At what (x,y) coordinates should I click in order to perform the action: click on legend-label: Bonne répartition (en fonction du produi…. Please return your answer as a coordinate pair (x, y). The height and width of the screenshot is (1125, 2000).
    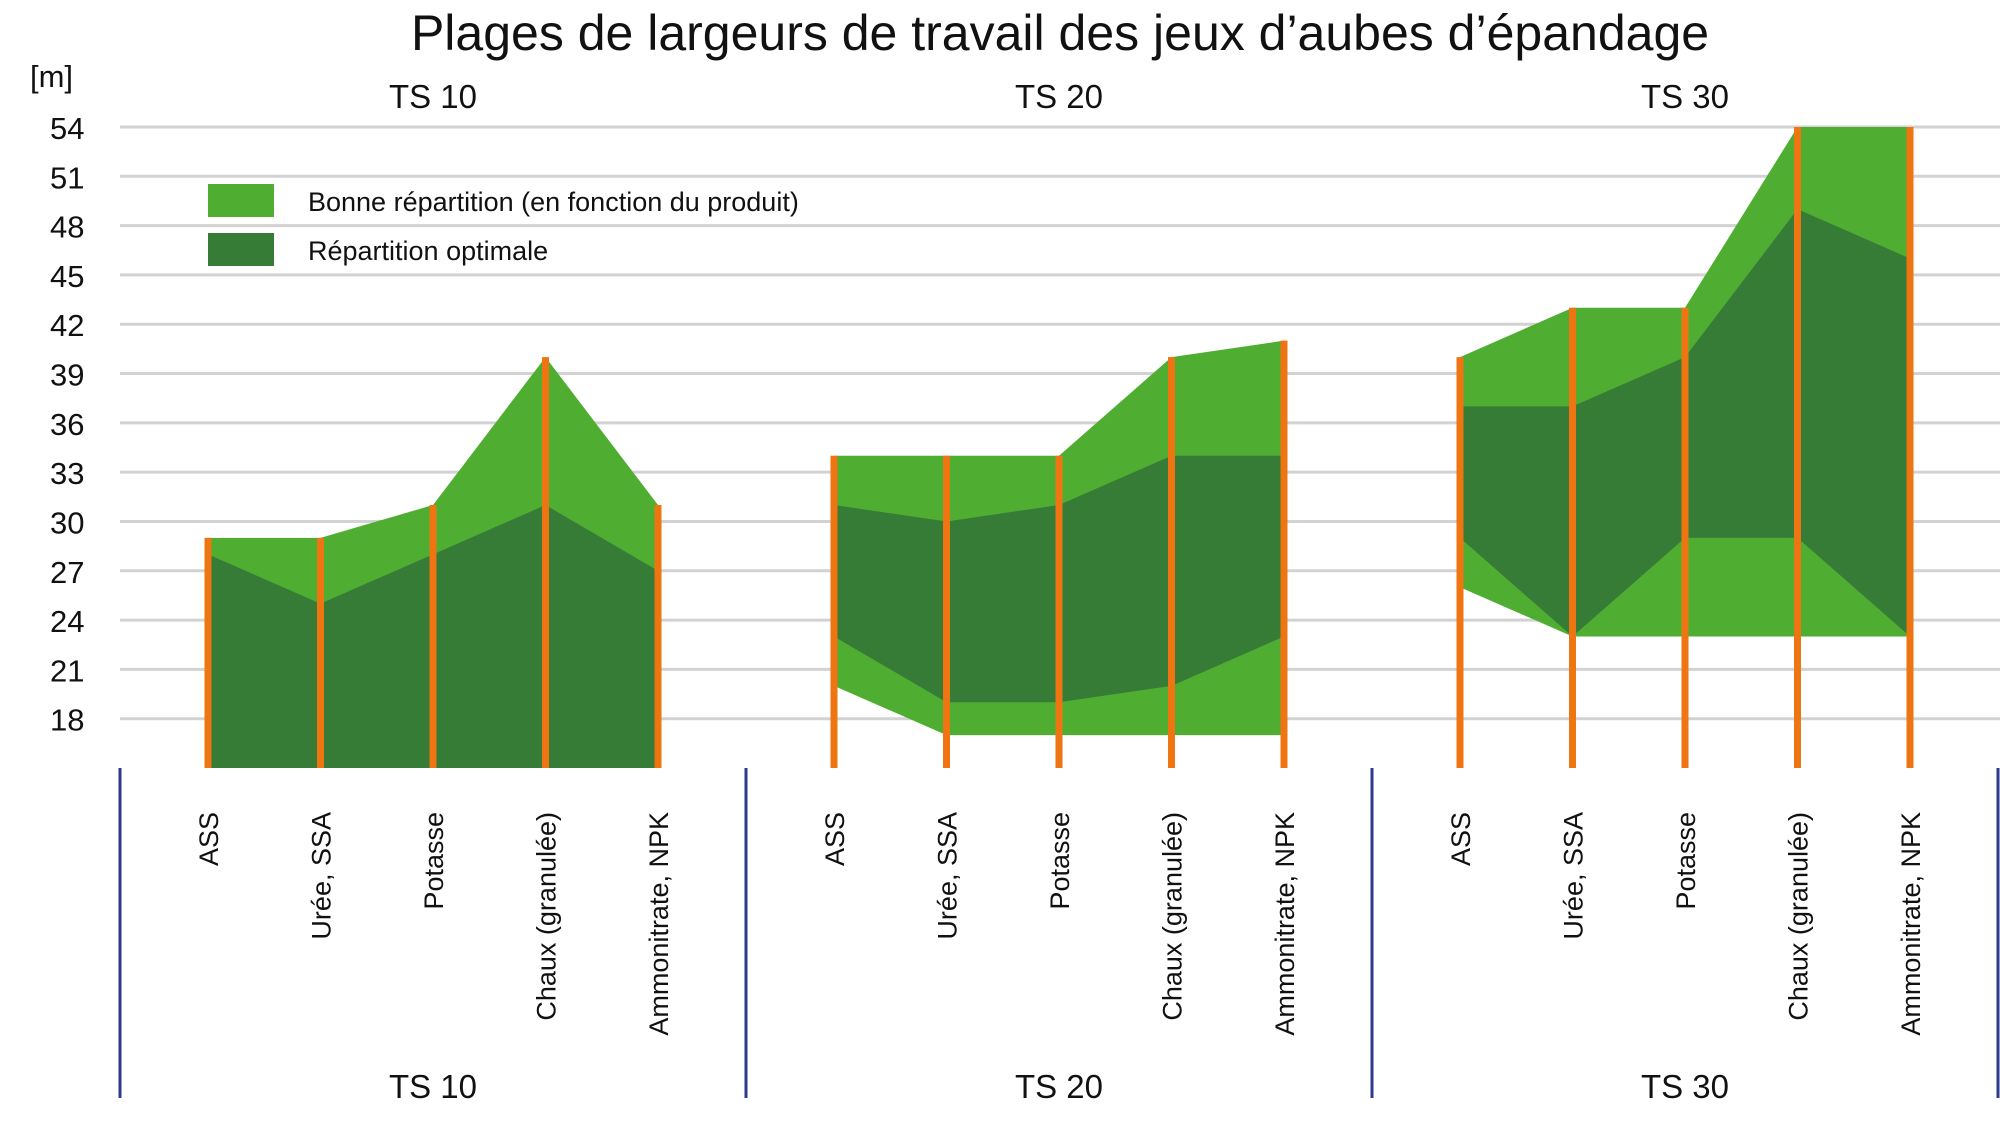
    Looking at the image, I should click on (553, 202).